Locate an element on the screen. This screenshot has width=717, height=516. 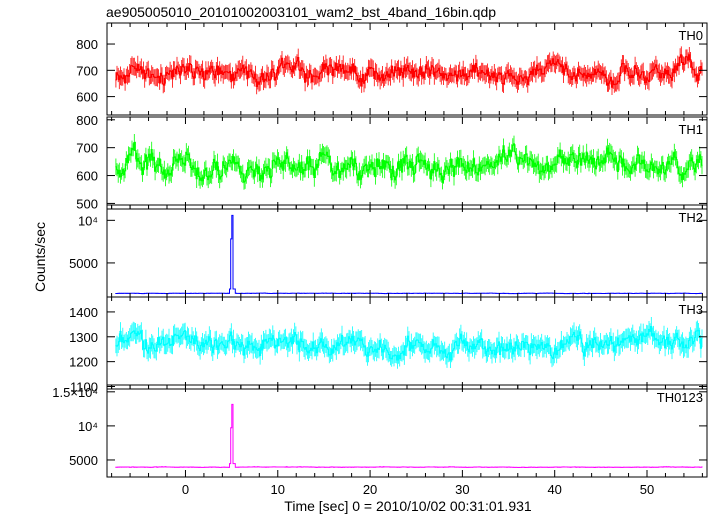
x-tick-label: 10 is located at coordinates (278, 489).